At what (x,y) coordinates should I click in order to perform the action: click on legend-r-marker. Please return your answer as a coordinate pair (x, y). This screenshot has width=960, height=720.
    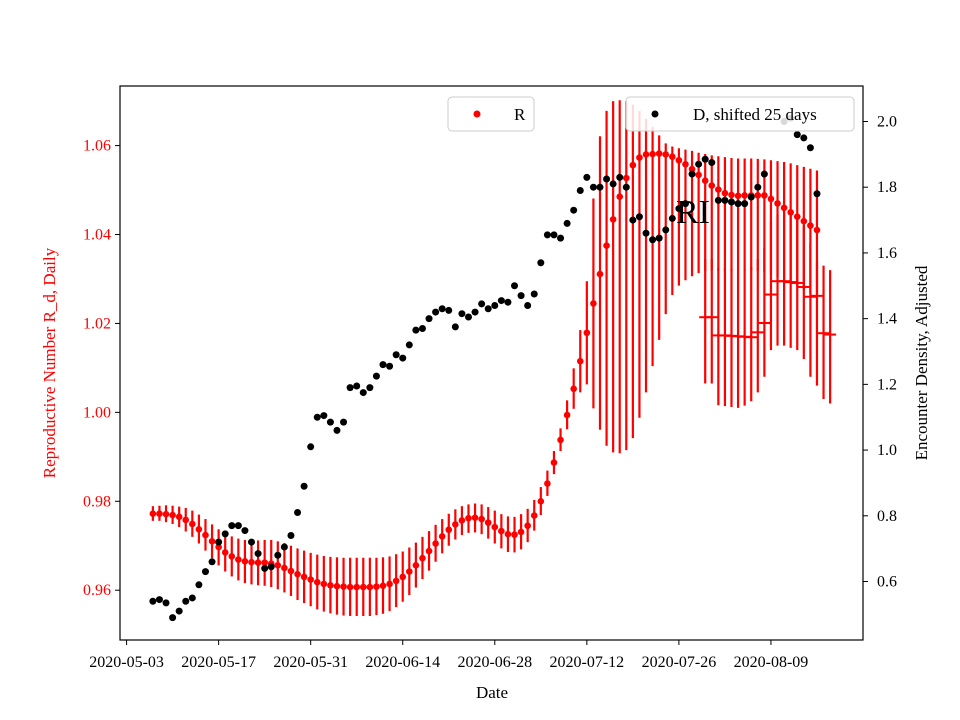
    Looking at the image, I should click on (477, 114).